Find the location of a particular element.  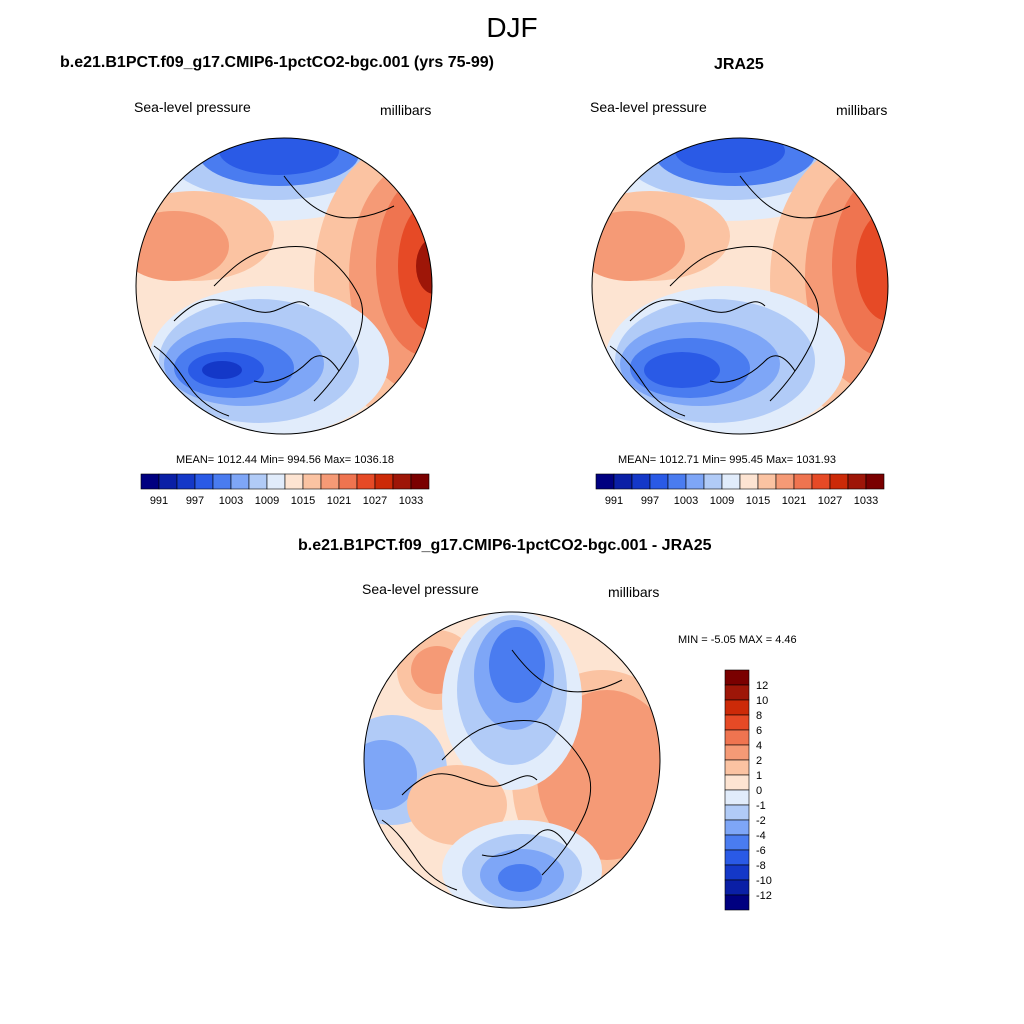

panel-1-map is located at coordinates (284, 286).